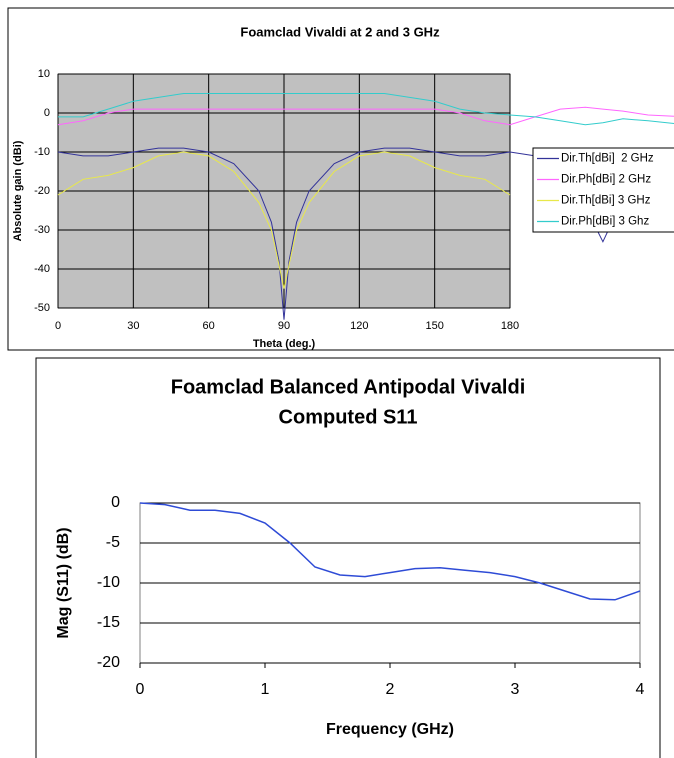 Image resolution: width=674 pixels, height=758 pixels. Describe the element at coordinates (607, 159) in the screenshot. I see `legend-label: Dir.Th[dBi] 2 GHz` at that location.